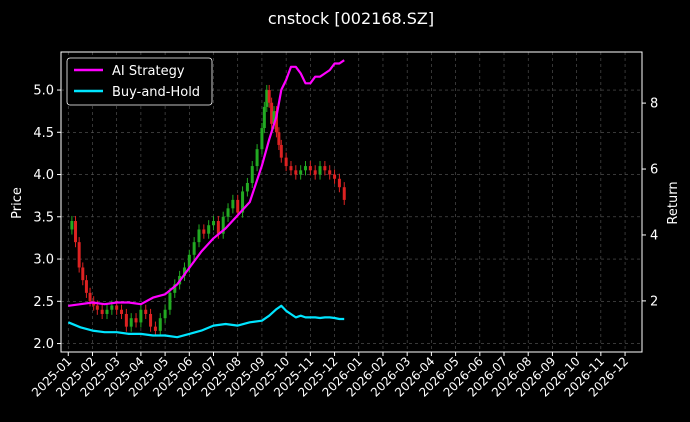  I want to click on y-axis-left-label: Price, so click(17, 203).